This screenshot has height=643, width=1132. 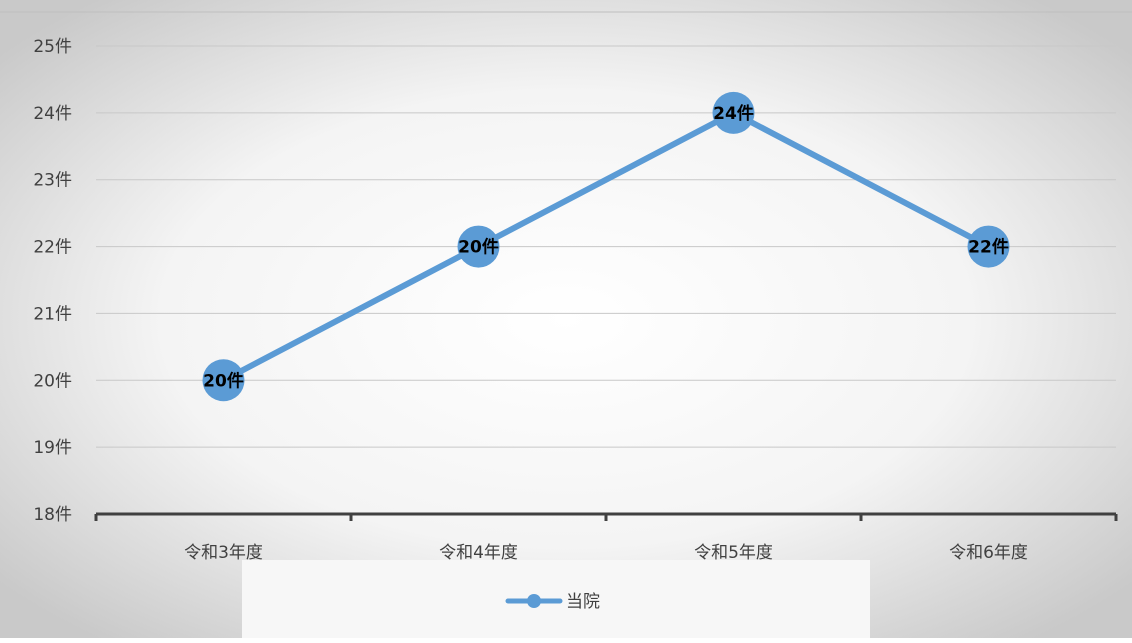 I want to click on legend: 当院, so click(x=552, y=602).